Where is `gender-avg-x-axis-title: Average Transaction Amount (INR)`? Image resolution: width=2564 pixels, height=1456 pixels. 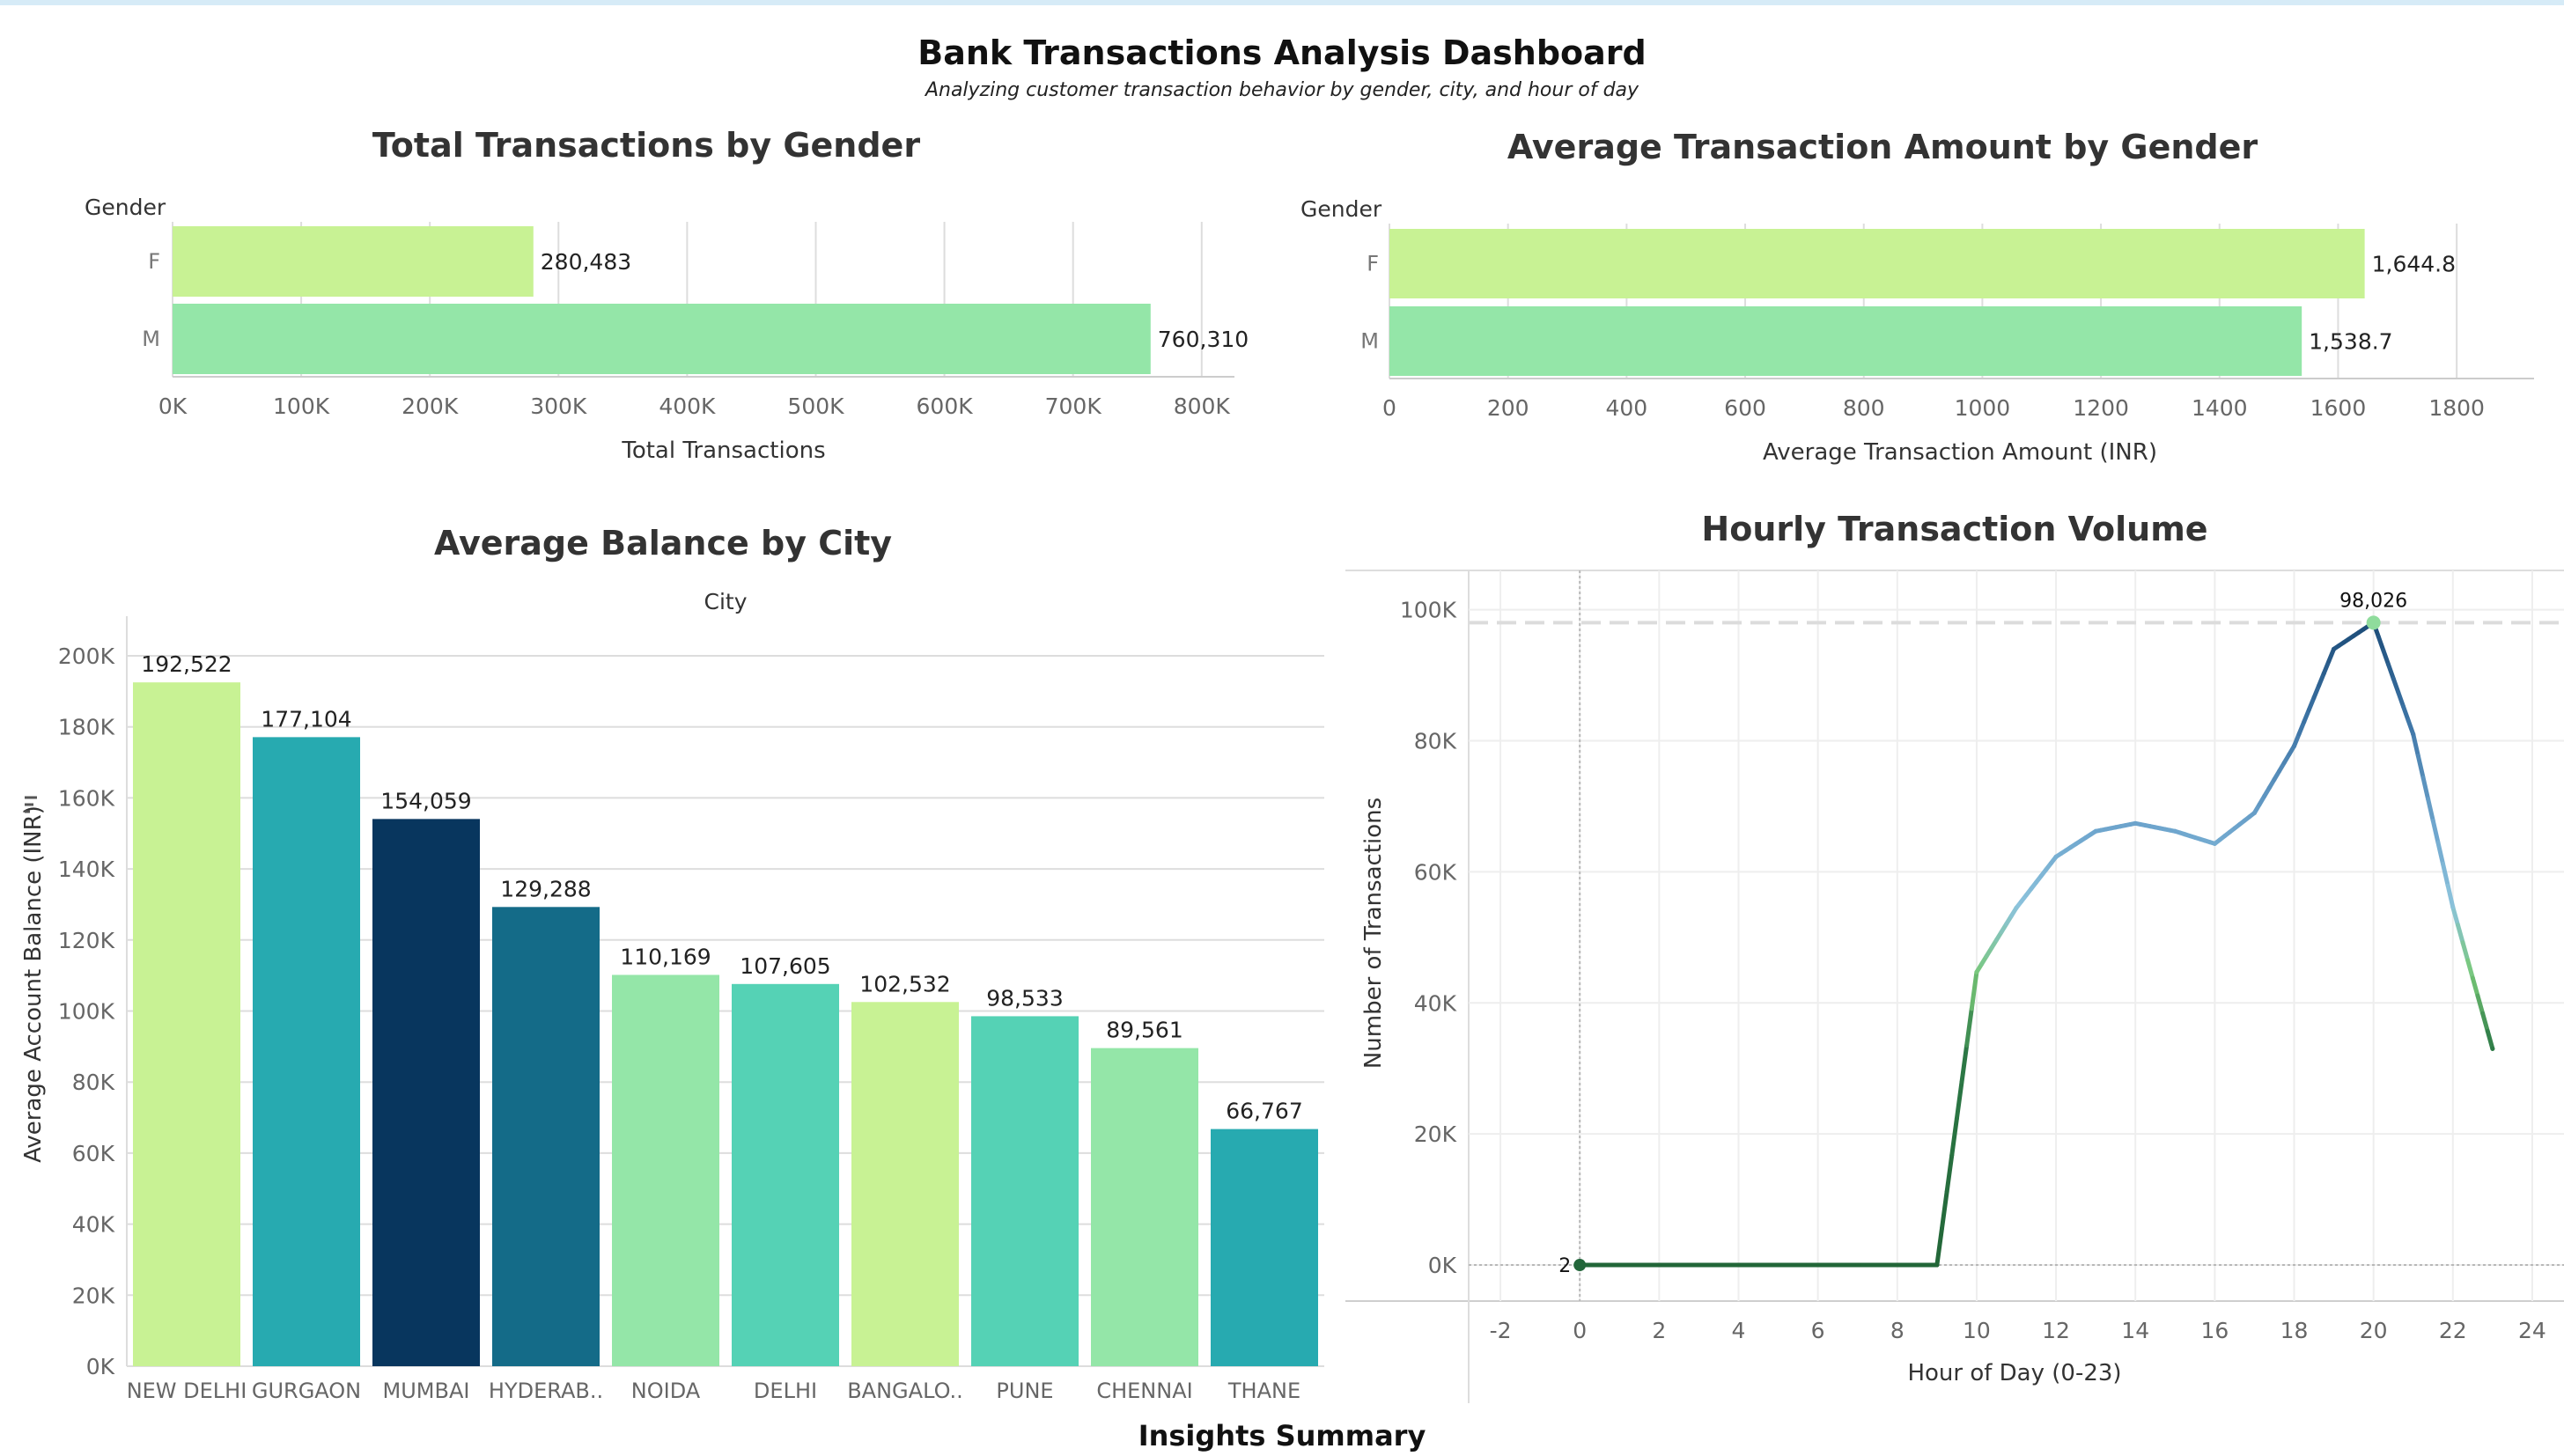 gender-avg-x-axis-title: Average Transaction Amount (INR) is located at coordinates (1960, 452).